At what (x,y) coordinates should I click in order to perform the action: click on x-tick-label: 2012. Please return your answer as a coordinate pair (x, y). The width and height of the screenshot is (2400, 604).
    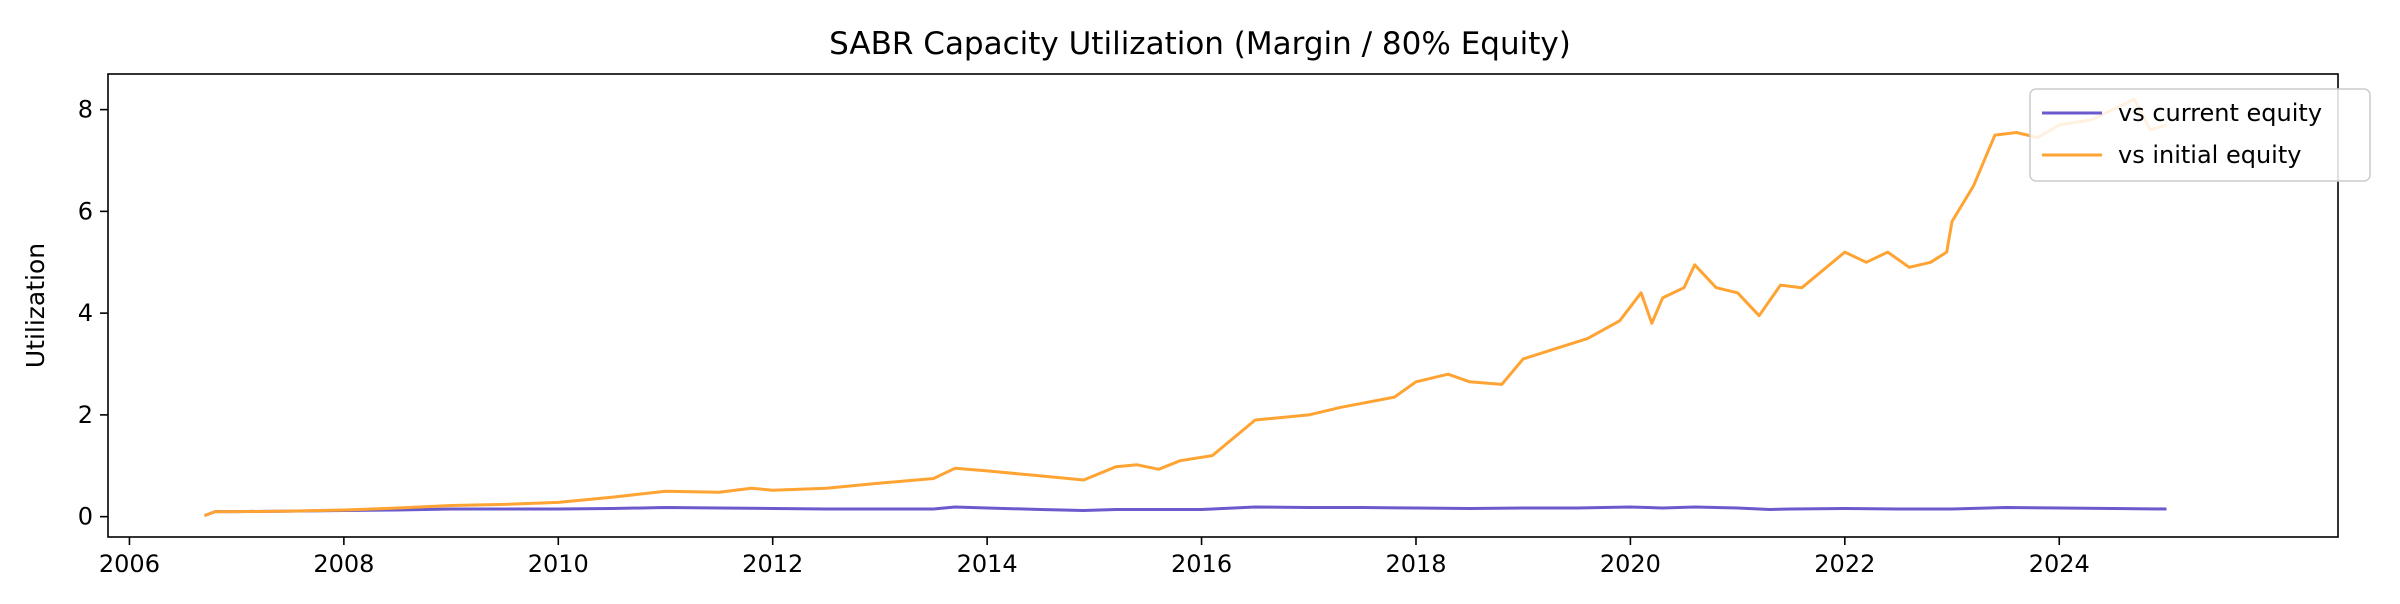
    Looking at the image, I should click on (772, 564).